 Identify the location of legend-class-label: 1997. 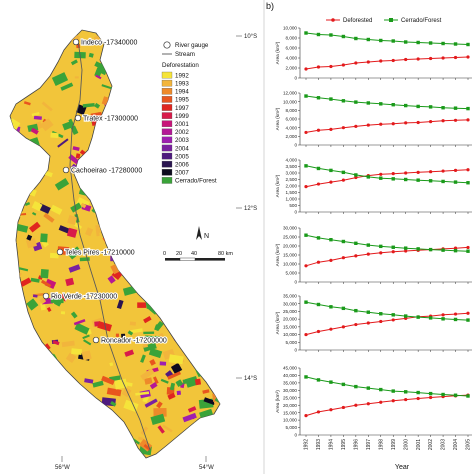
(182, 108).